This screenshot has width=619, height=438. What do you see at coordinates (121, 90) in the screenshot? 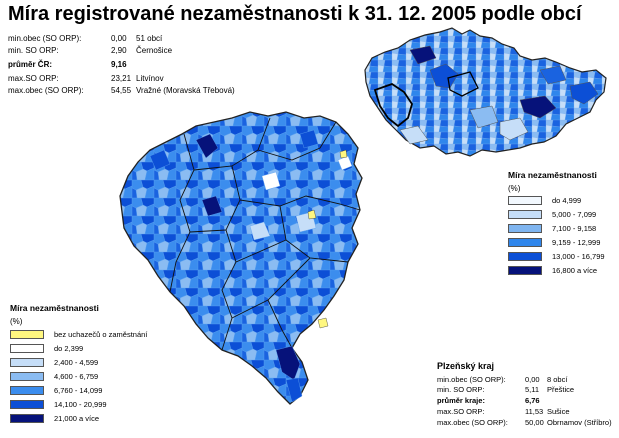
I see `stat-value: 54,55` at bounding box center [121, 90].